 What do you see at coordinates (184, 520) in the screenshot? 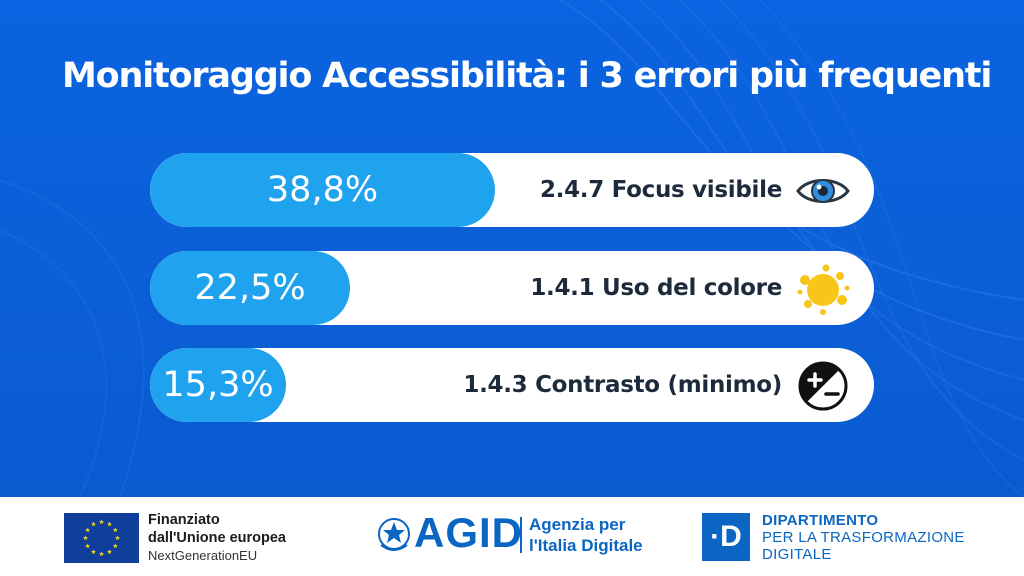
I see `eu-line-1: Finanziato` at bounding box center [184, 520].